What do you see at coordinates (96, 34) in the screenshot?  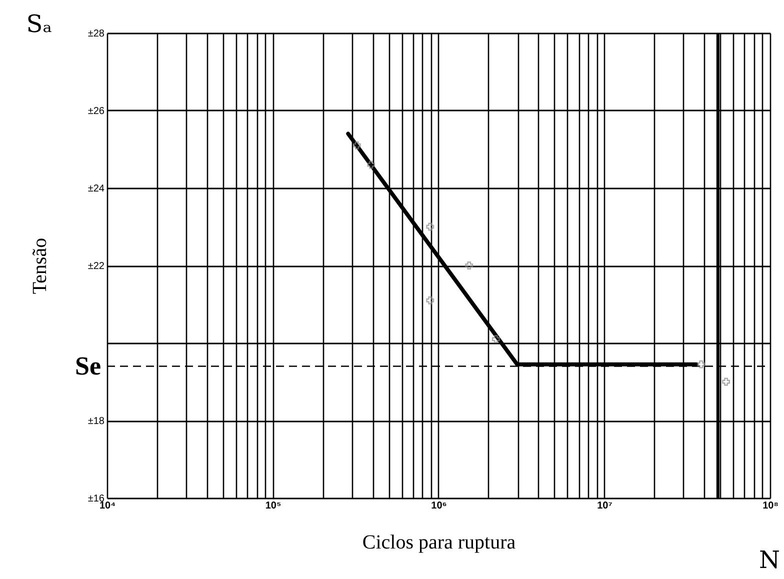 I see `y-tick-label: ±28` at bounding box center [96, 34].